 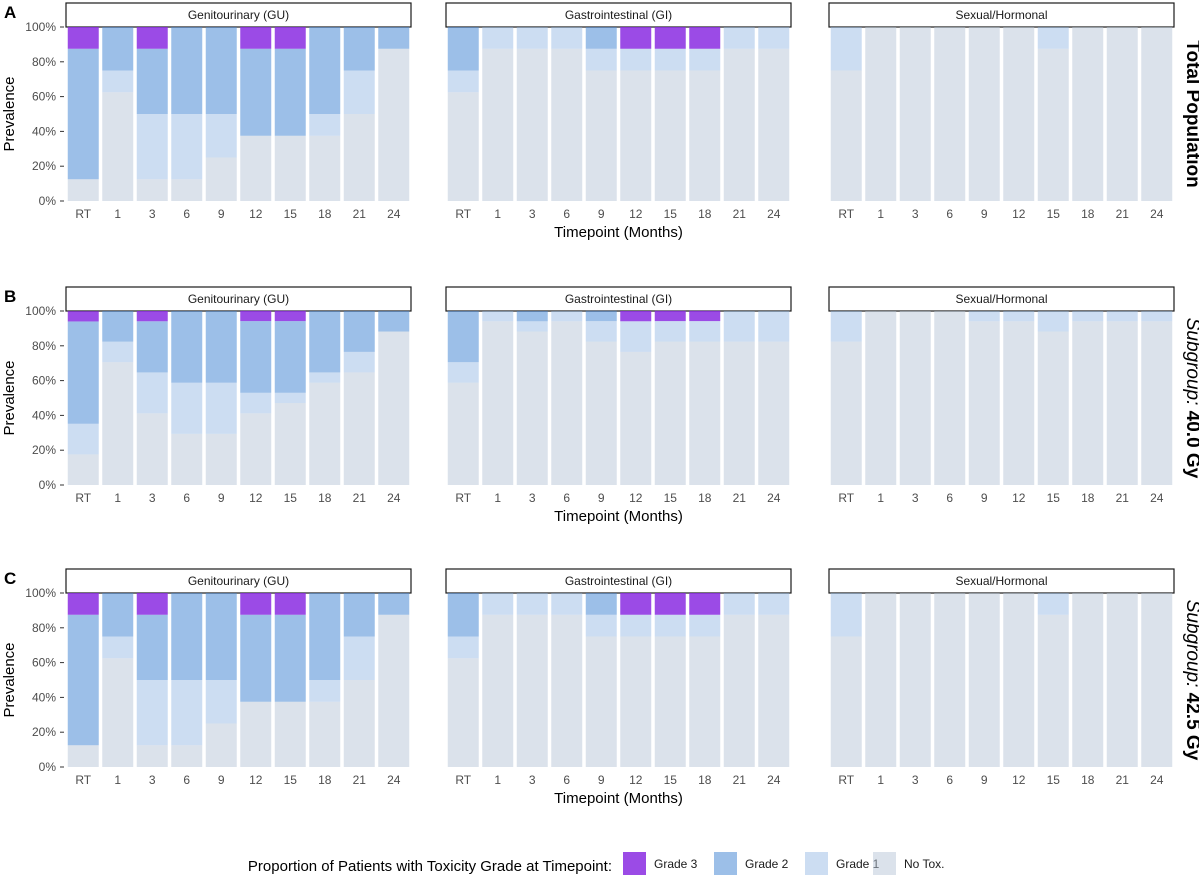 I want to click on bar-no-tox--12, so click(x=636, y=418).